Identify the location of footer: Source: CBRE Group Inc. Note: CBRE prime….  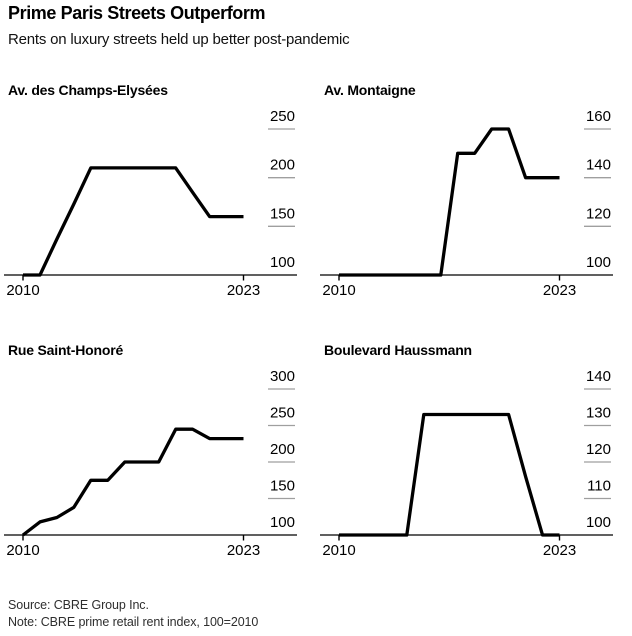
(316, 614).